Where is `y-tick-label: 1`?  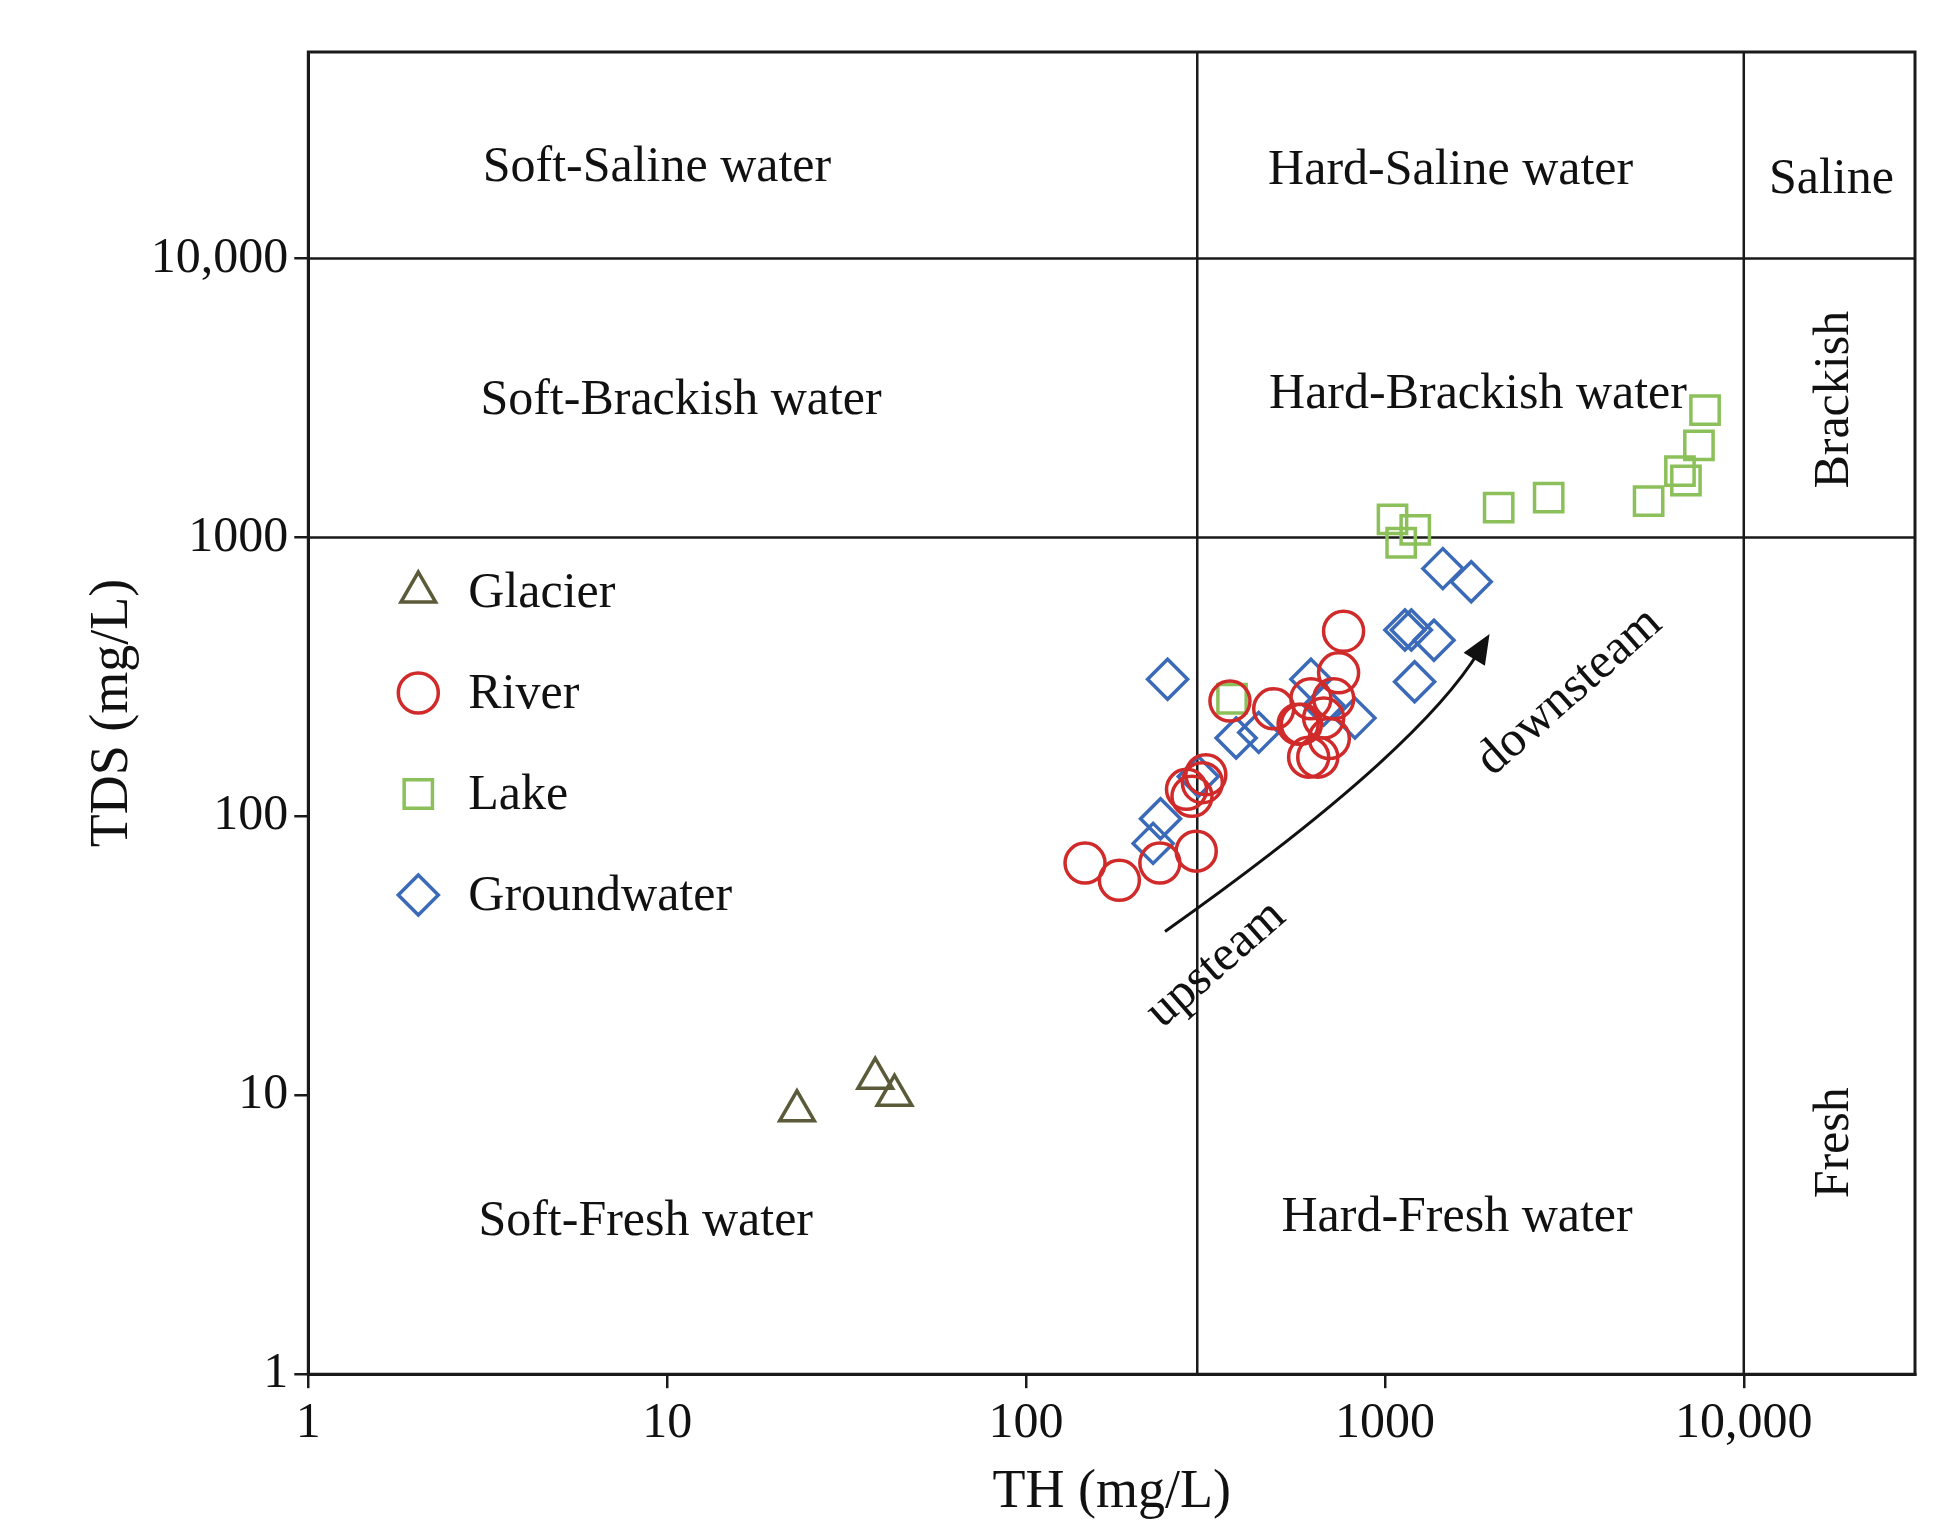 y-tick-label: 1 is located at coordinates (276, 1370).